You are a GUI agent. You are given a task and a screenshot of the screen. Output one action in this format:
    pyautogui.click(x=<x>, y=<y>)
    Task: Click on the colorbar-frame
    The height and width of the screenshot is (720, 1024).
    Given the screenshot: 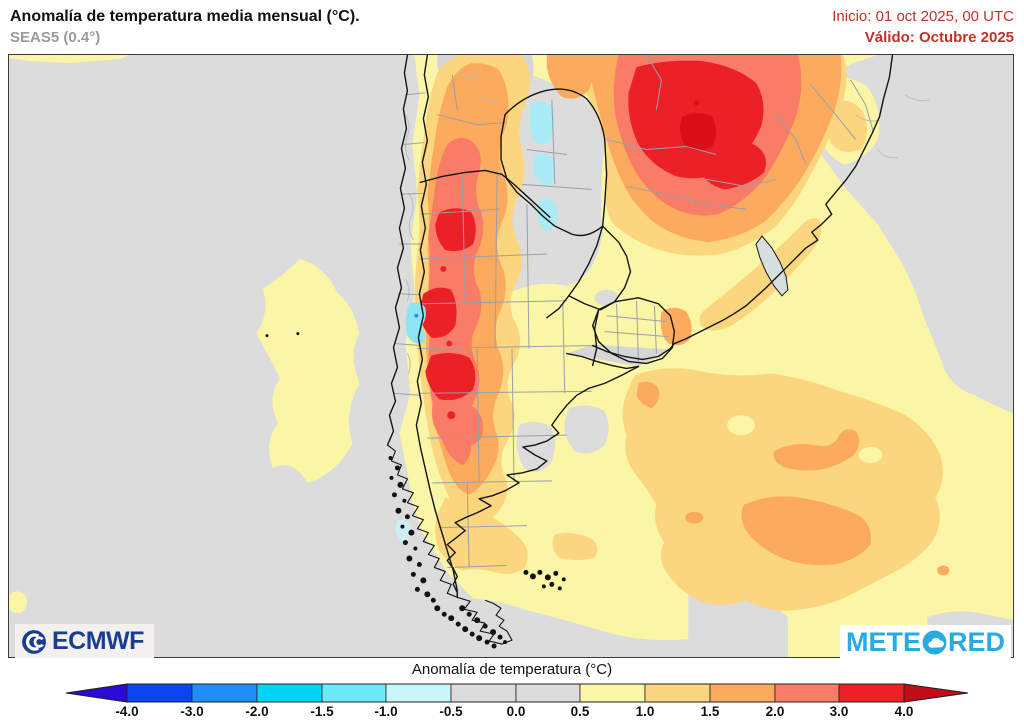 What is the action you would take?
    pyautogui.click(x=515, y=693)
    